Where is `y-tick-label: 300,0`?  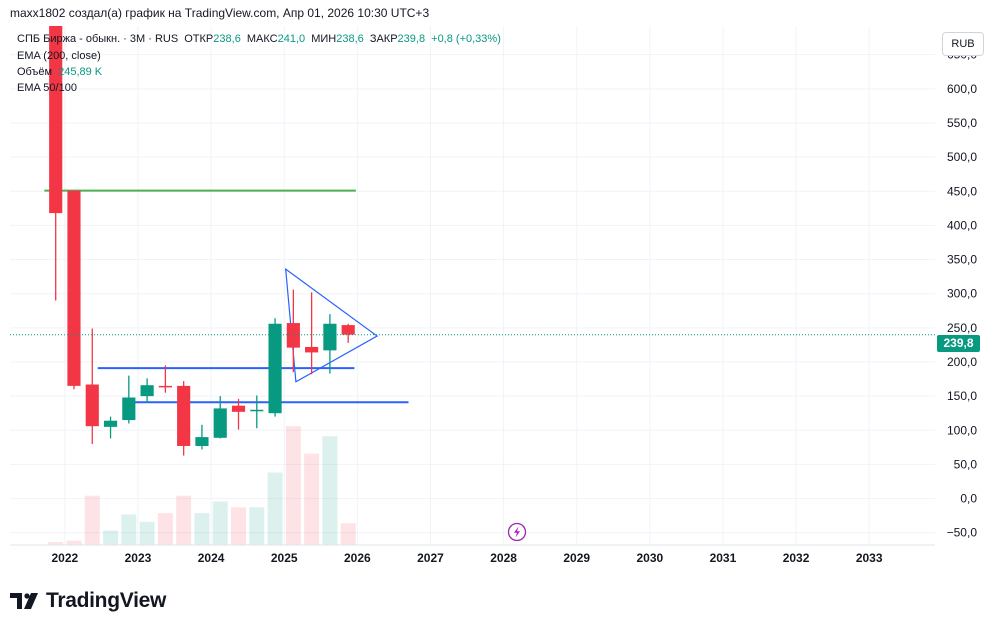 y-tick-label: 300,0 is located at coordinates (962, 294).